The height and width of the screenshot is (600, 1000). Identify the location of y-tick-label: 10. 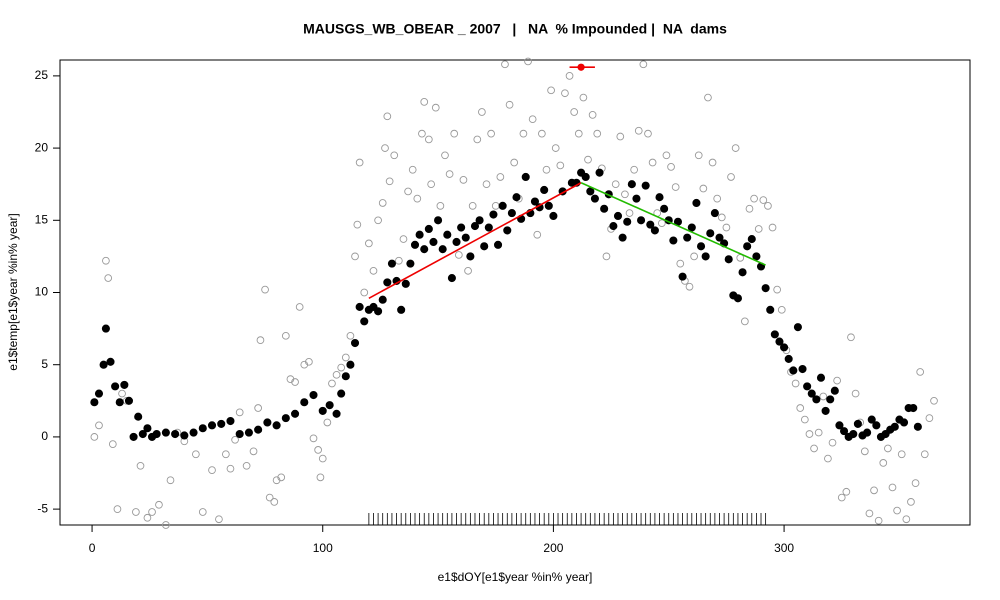
(42, 292).